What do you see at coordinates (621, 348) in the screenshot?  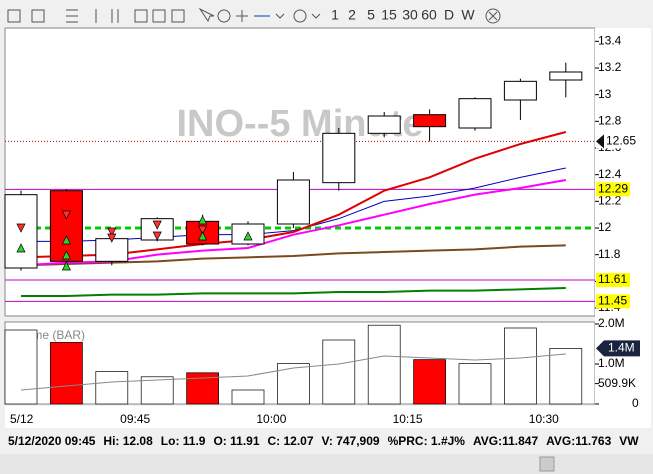 I see `value-label: 1.4M` at bounding box center [621, 348].